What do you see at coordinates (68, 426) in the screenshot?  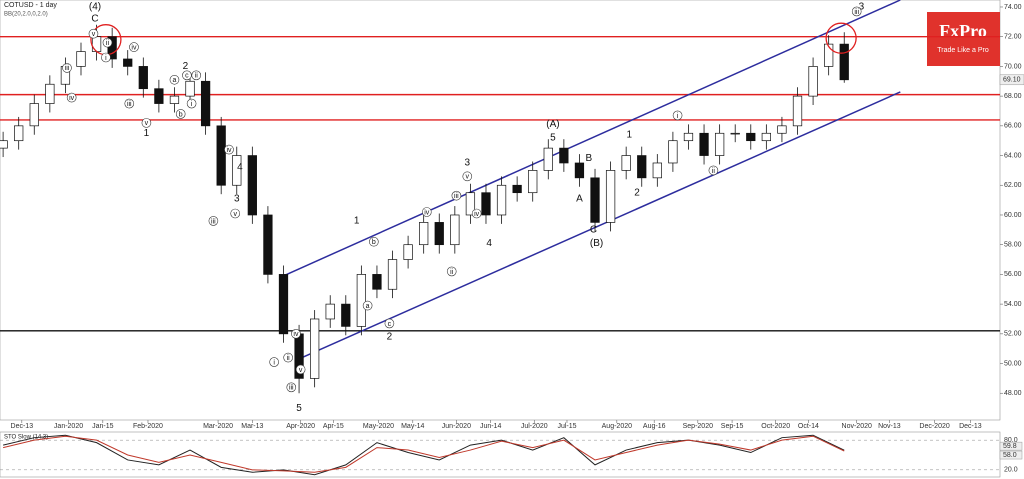 I see `x-tick-label: Jan-2020` at bounding box center [68, 426].